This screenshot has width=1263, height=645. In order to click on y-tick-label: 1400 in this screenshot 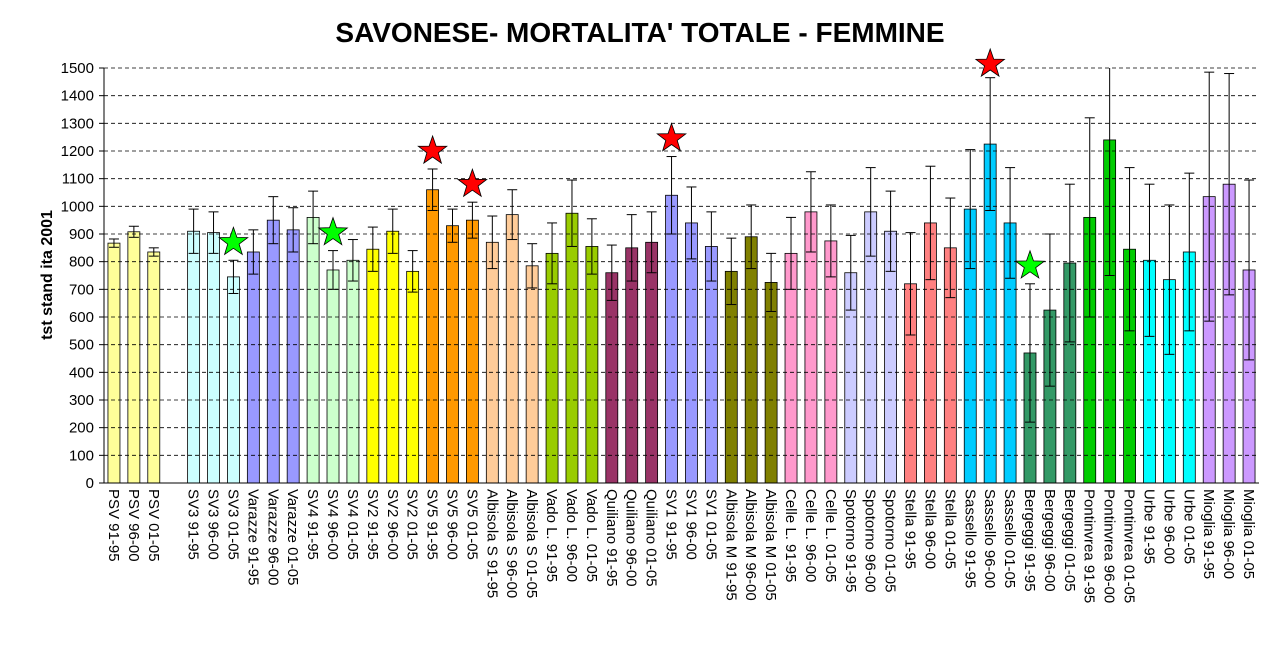, I will do `click(77, 96)`.